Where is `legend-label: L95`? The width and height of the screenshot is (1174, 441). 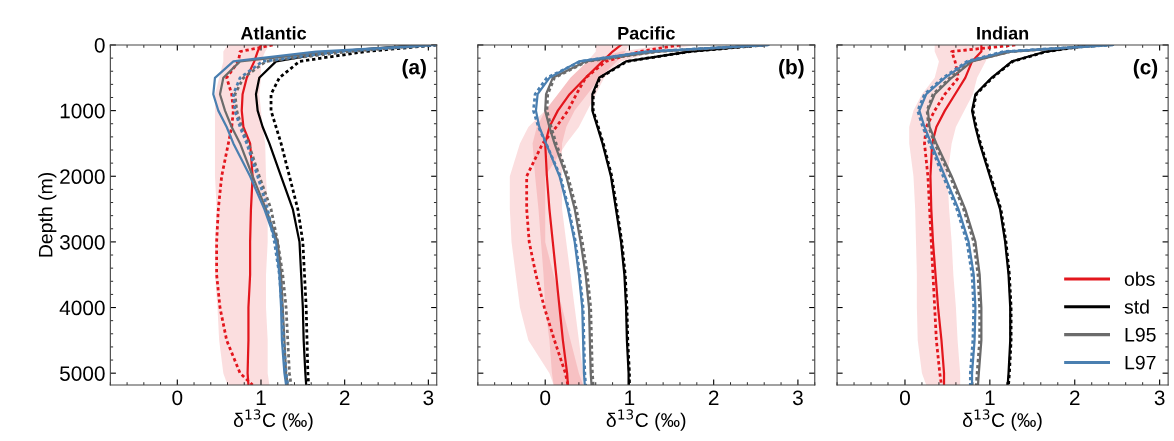 legend-label: L95 is located at coordinates (1140, 334).